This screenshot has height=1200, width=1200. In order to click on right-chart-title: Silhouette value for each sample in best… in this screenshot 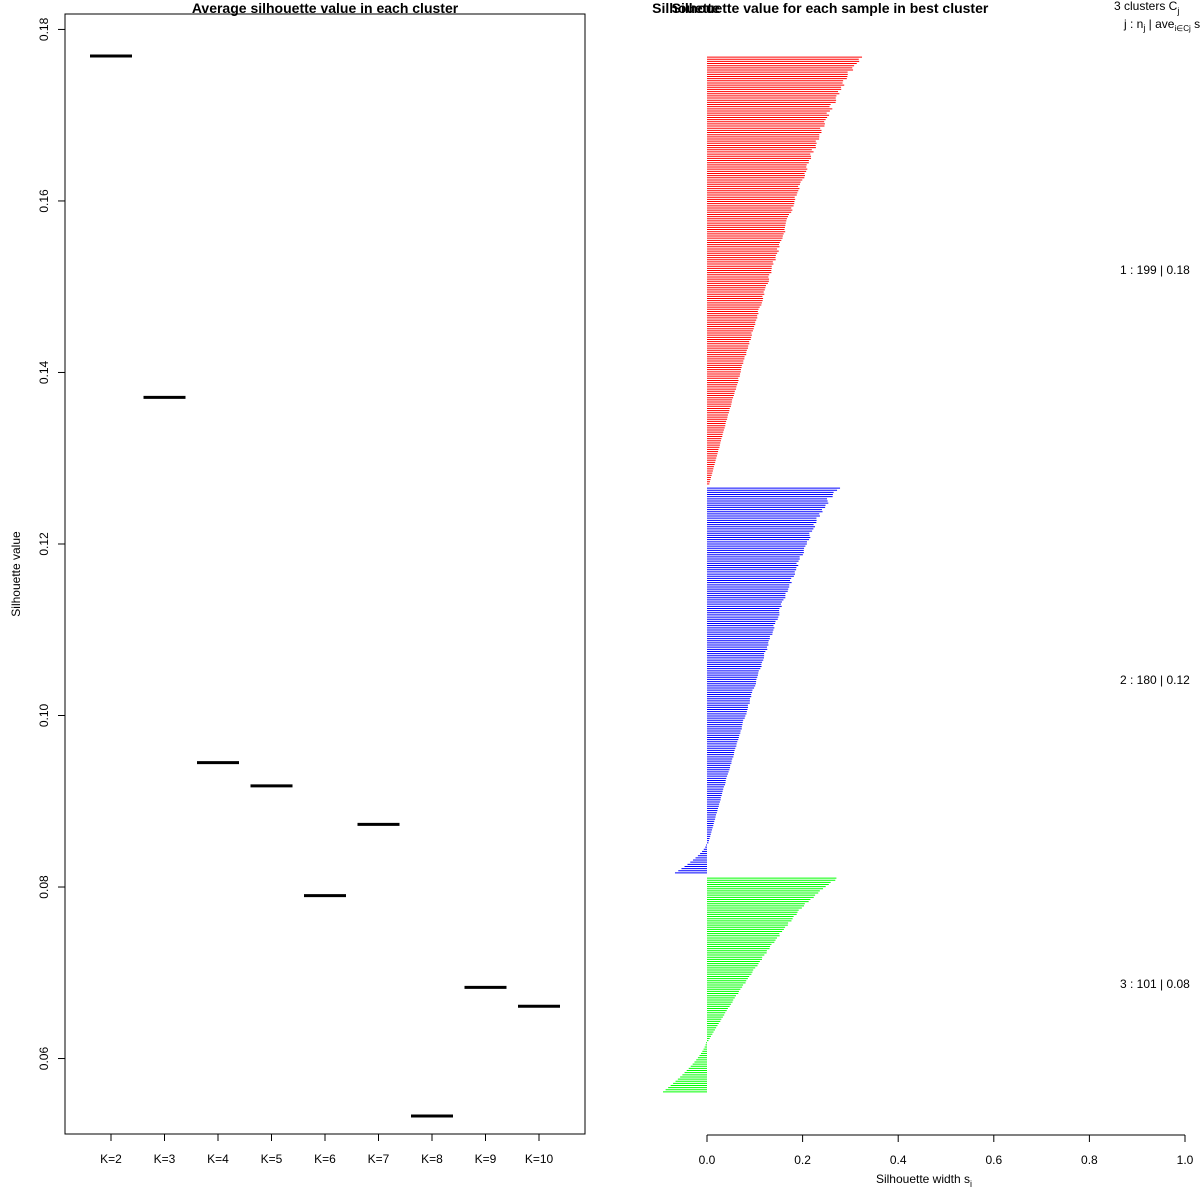, I will do `click(830, 8)`.